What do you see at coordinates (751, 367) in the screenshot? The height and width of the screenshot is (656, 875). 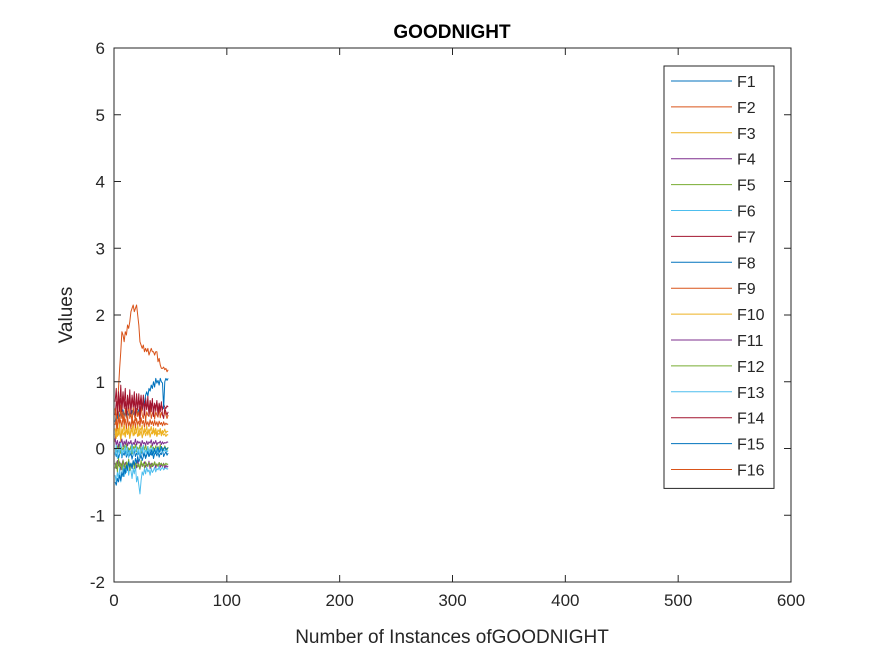 I see `legend-label-f12: F12` at bounding box center [751, 367].